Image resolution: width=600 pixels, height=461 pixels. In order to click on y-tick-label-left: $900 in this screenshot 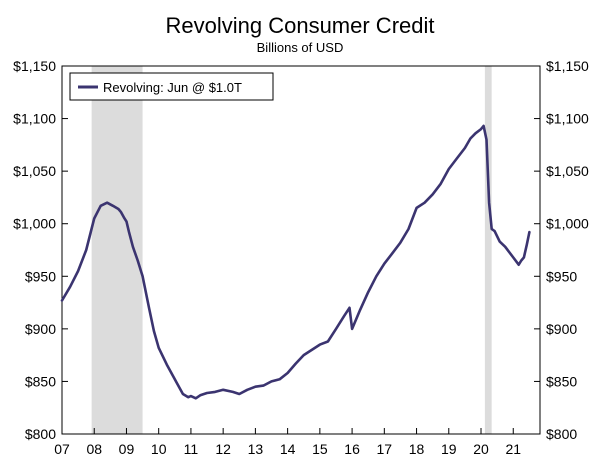, I will do `click(40, 329)`.